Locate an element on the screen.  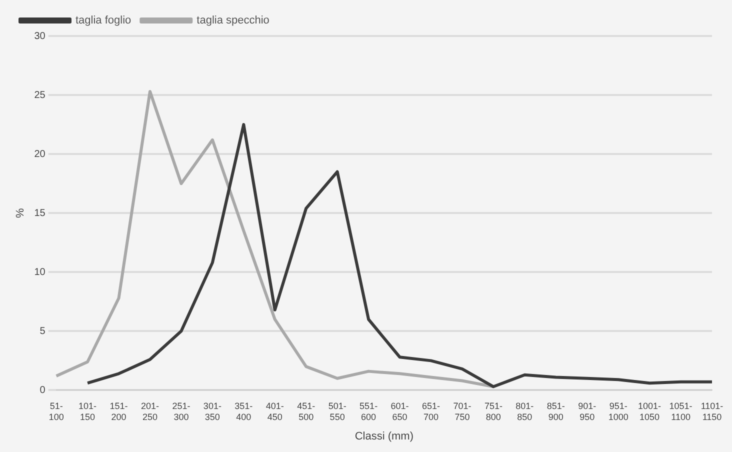
x-axis-title: Classi (mm) is located at coordinates (384, 436).